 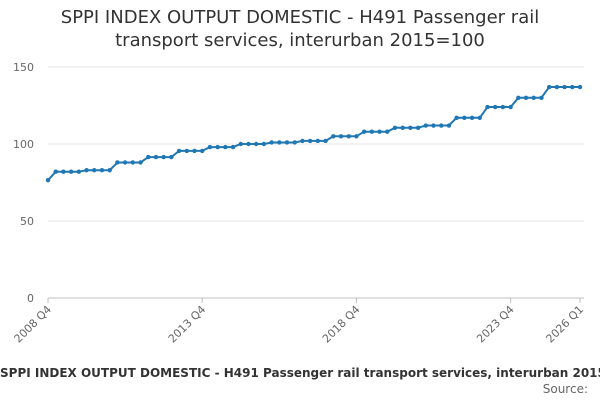 I want to click on x-tick-label: 2008 Q4, so click(x=33, y=324).